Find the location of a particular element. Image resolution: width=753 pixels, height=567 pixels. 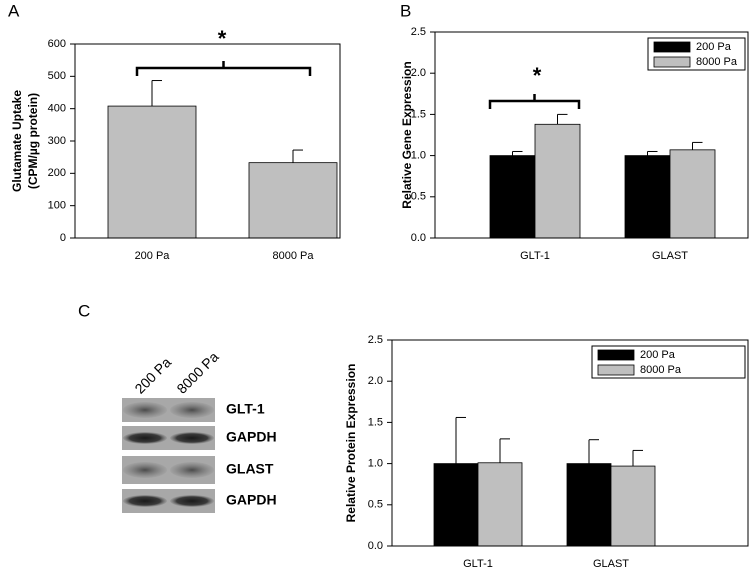

x-tick-label: 200 Pa is located at coordinates (153, 256).